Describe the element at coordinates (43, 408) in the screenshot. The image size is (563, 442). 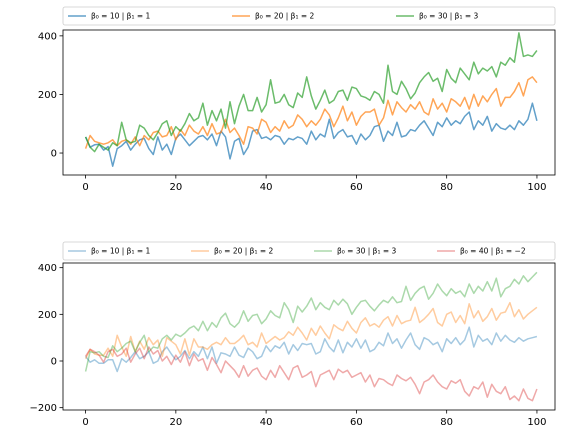
I see `y-tick-label: −200` at that location.